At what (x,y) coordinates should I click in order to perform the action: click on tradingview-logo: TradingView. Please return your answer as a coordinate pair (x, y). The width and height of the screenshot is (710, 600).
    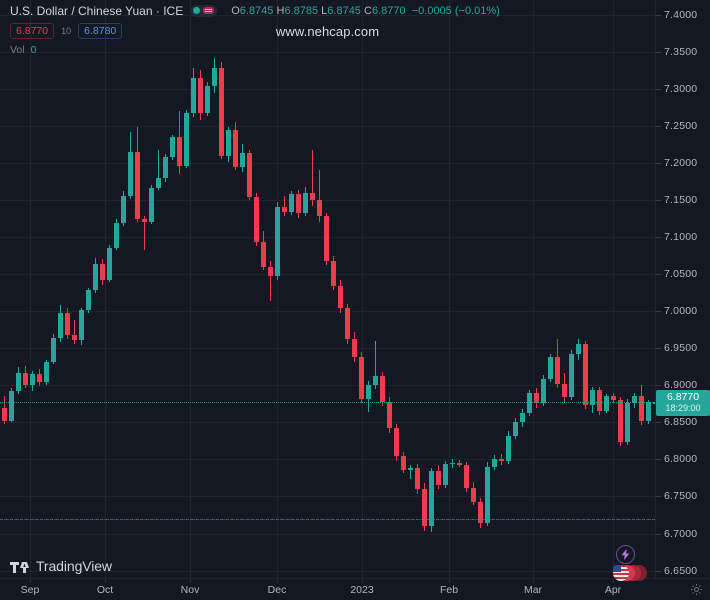
    Looking at the image, I should click on (61, 566).